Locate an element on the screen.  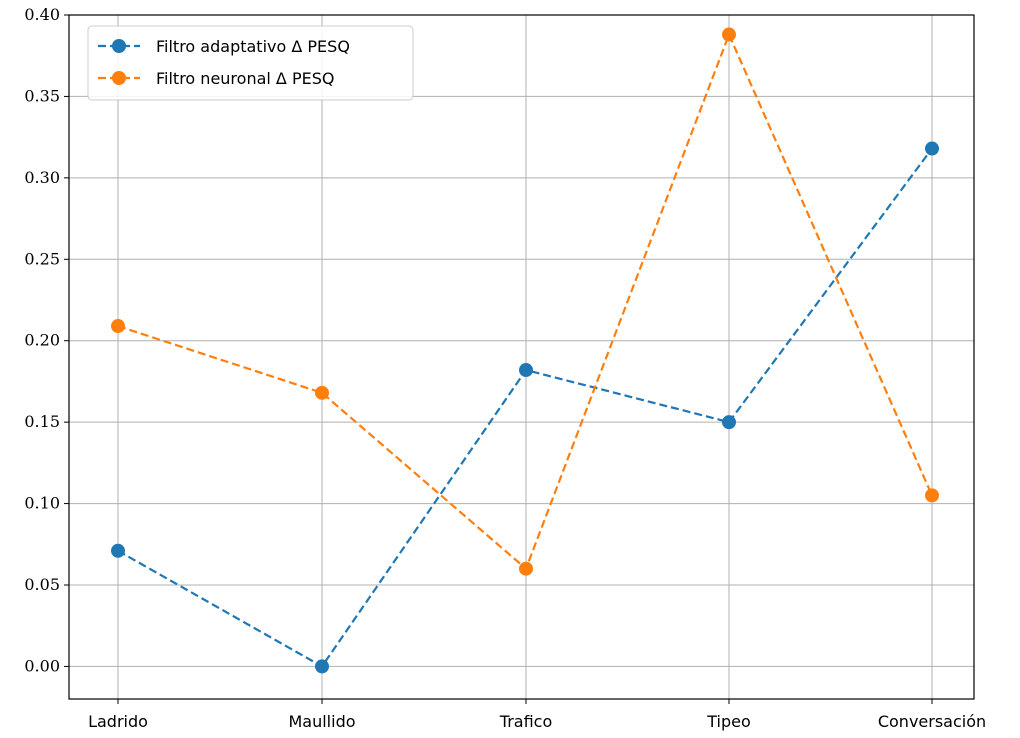
y-tick-label: 0.00 is located at coordinates (42, 665).